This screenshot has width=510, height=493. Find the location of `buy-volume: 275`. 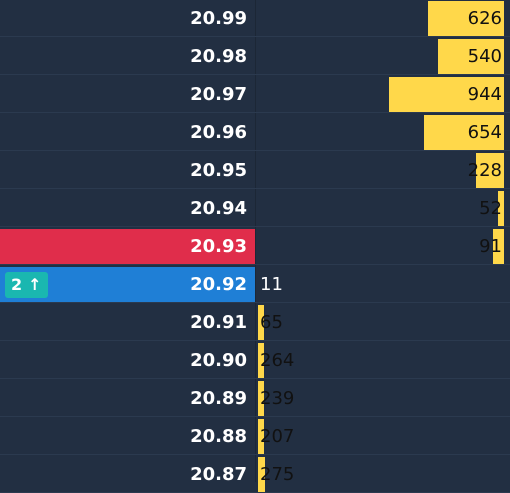

buy-volume: 275 is located at coordinates (277, 474).